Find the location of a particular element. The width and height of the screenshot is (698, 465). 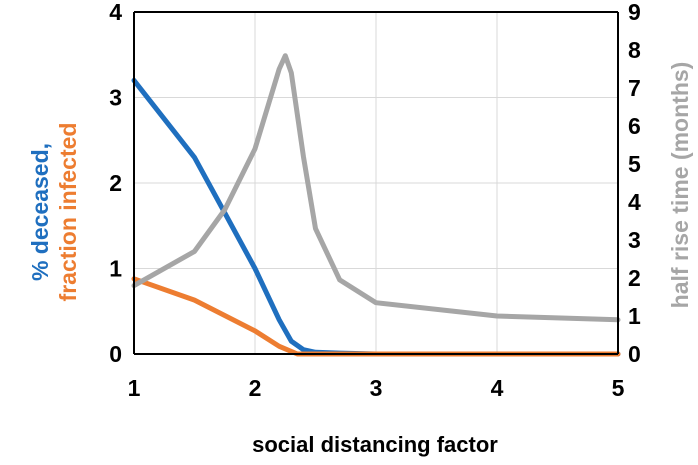

y-right-tick-label: 2 is located at coordinates (634, 278).